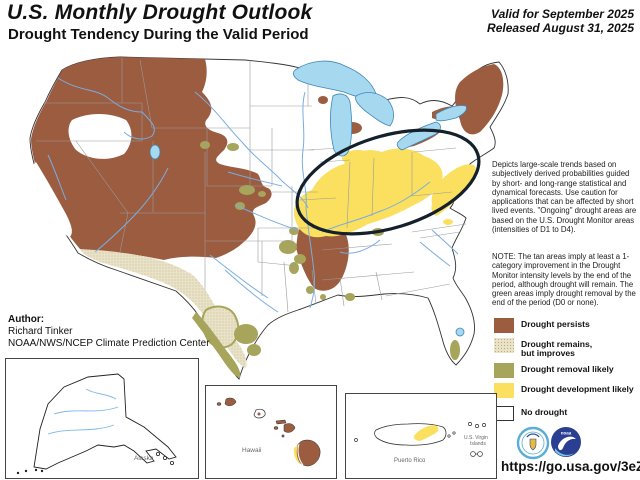  I want to click on aleutian-islands, so click(30, 471).